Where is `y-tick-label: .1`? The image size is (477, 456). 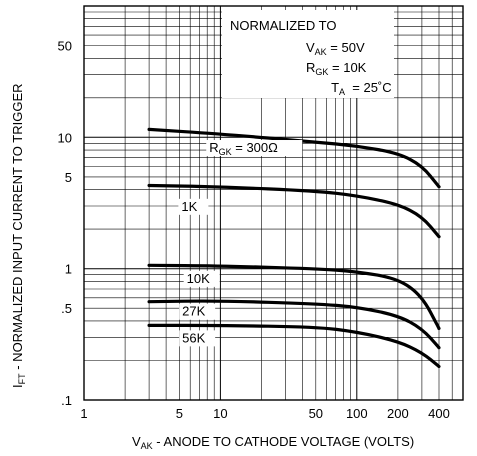
y-tick-label: .1 is located at coordinates (66, 400).